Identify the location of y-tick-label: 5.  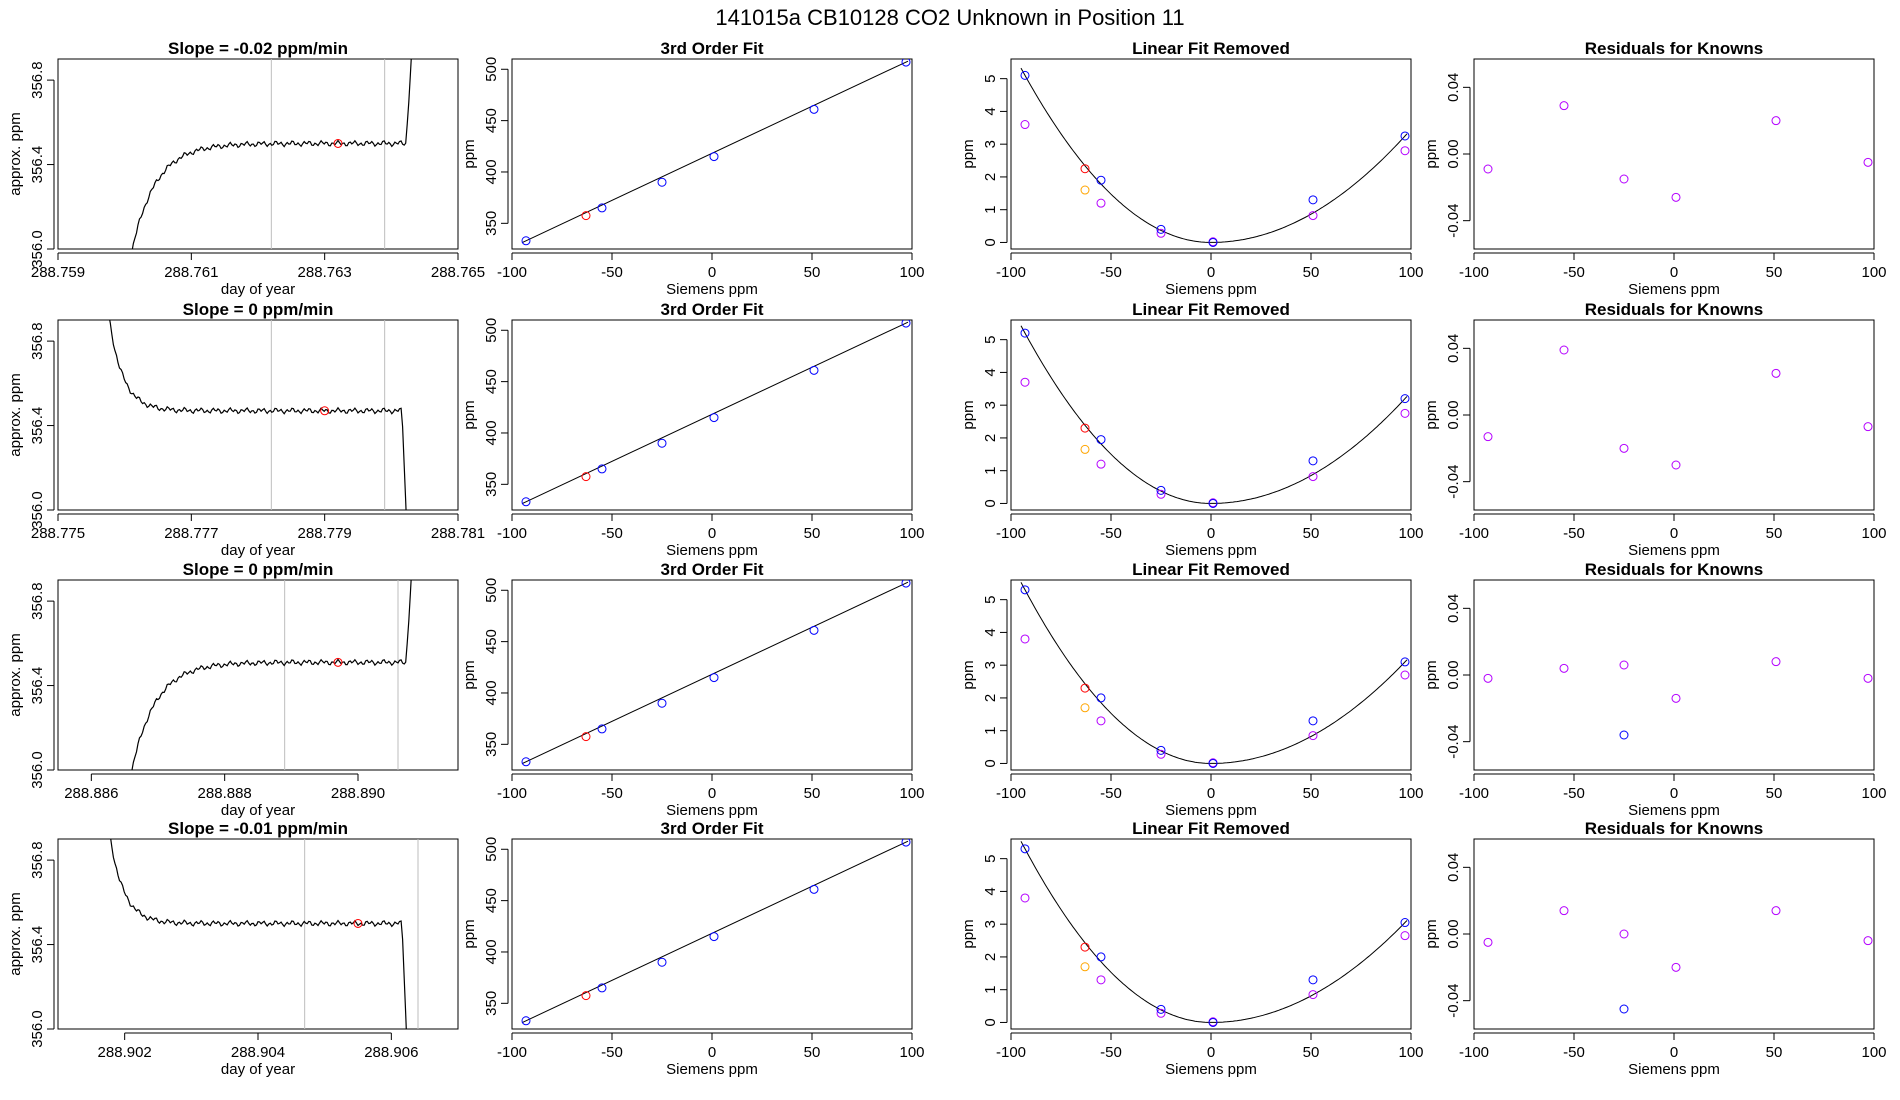
(990, 599).